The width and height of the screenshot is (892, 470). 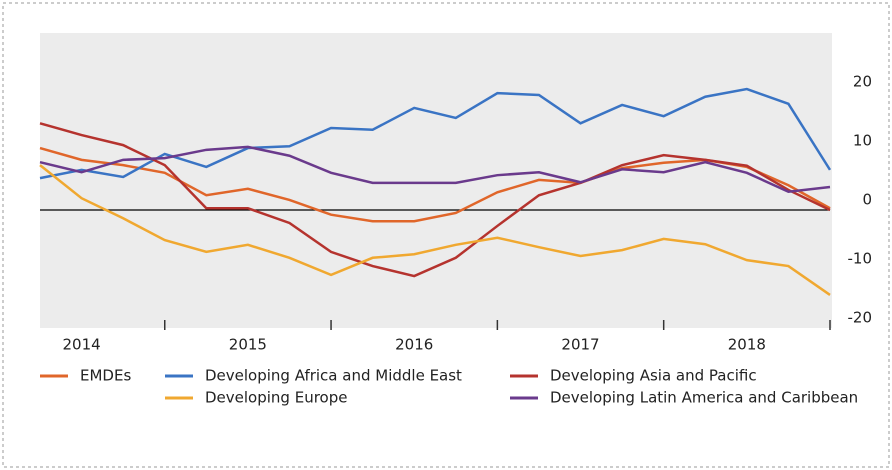 I want to click on y-tick-label: 10, so click(x=862, y=141).